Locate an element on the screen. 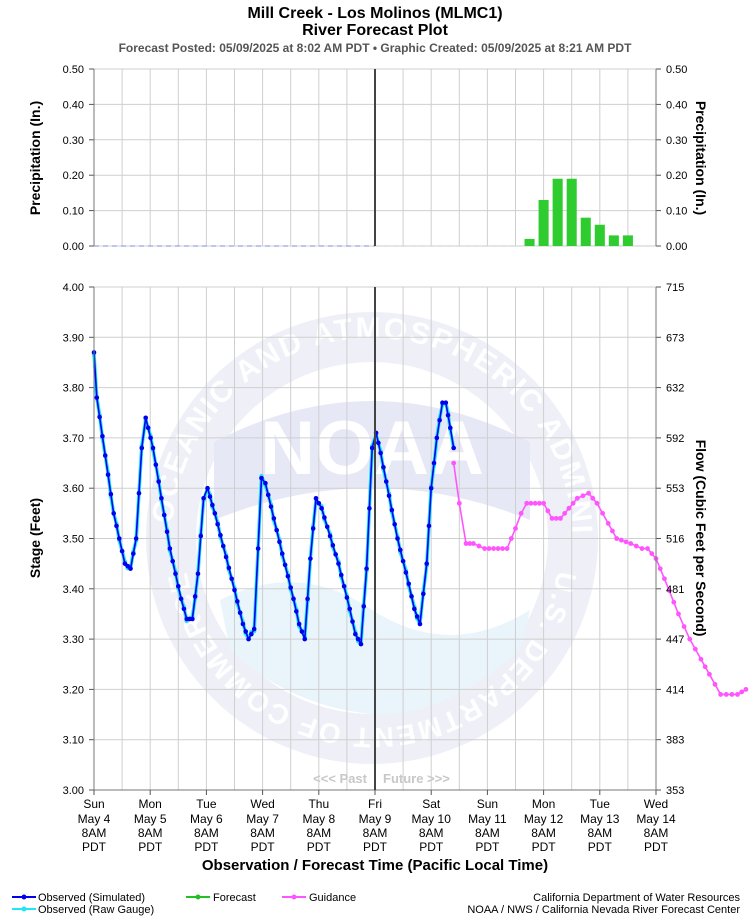 This screenshot has width=750, height=920. legend-item-observed-simulated: Observed (Simulated) is located at coordinates (78, 898).